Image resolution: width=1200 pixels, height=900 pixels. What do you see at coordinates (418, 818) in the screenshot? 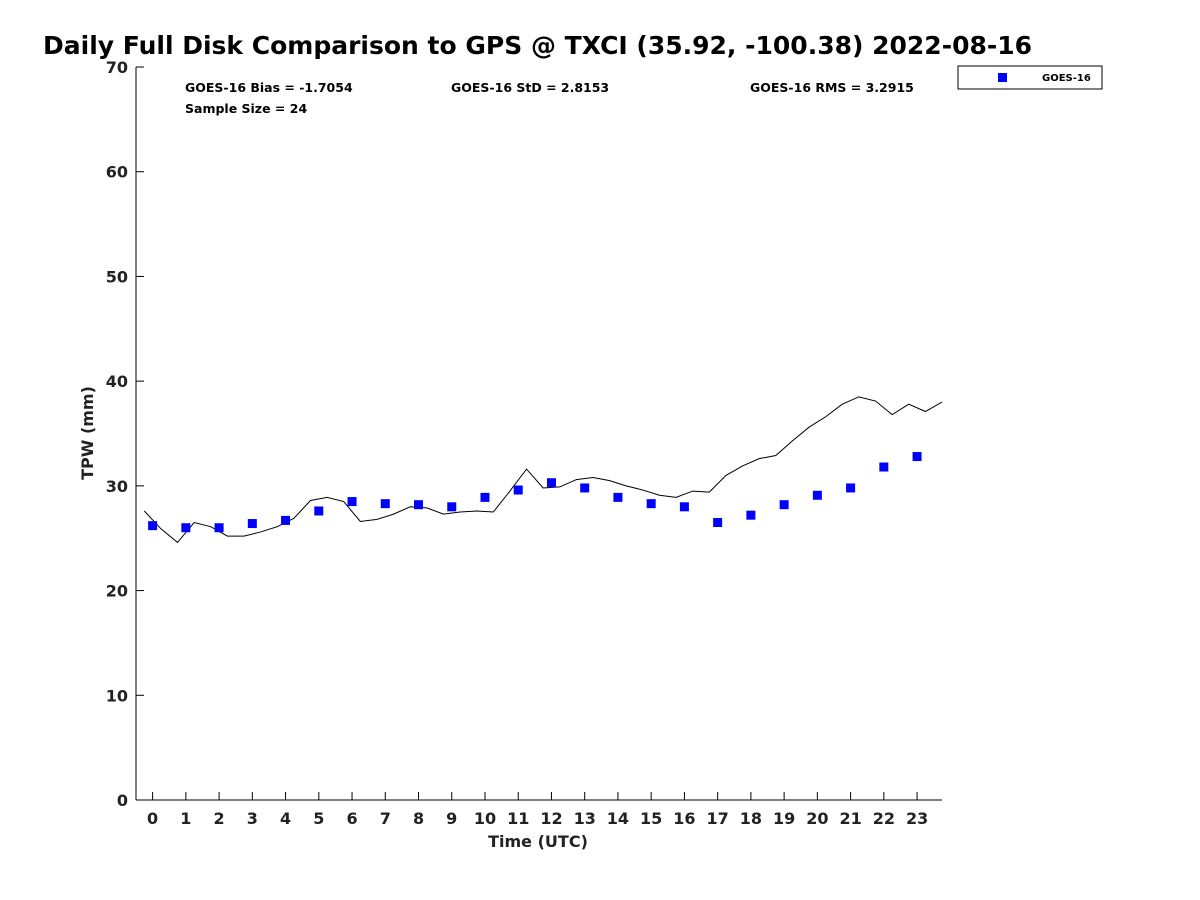
I see `x-tick-label: 8` at bounding box center [418, 818].